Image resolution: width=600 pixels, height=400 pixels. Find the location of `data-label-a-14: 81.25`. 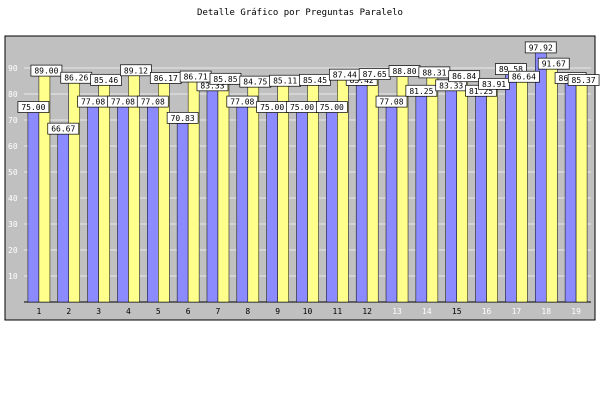

data-label-a-14: 81.25 is located at coordinates (421, 91).